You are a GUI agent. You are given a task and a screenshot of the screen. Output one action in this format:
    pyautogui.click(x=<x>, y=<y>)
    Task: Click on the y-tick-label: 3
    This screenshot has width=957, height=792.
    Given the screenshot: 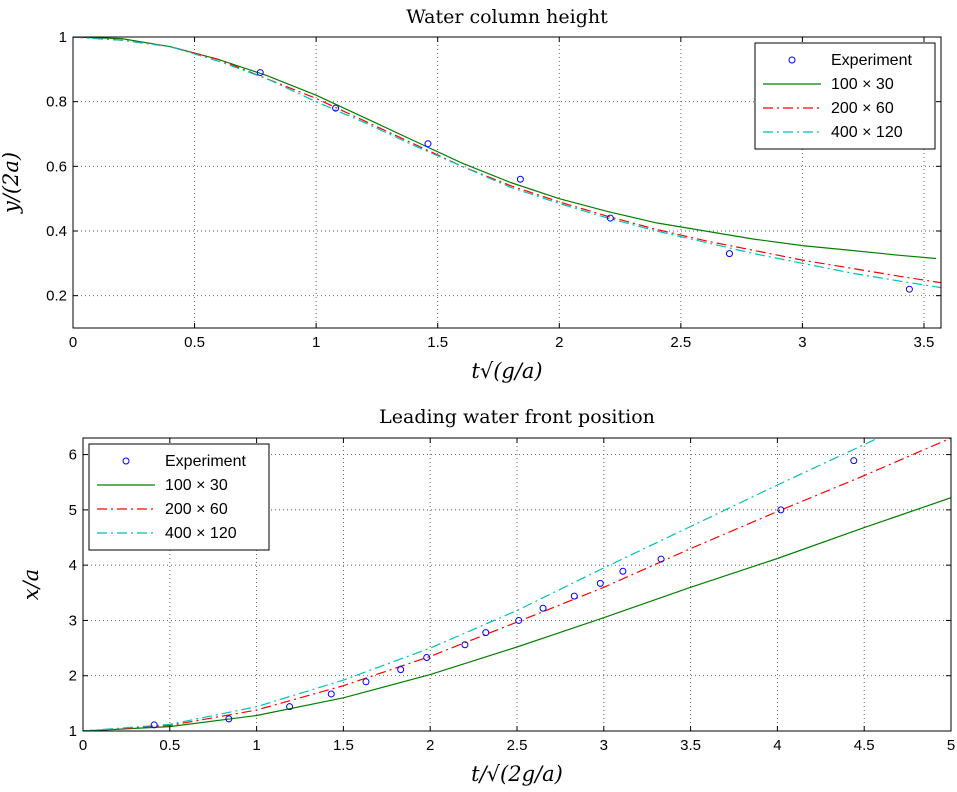 What is the action you would take?
    pyautogui.click(x=73, y=620)
    